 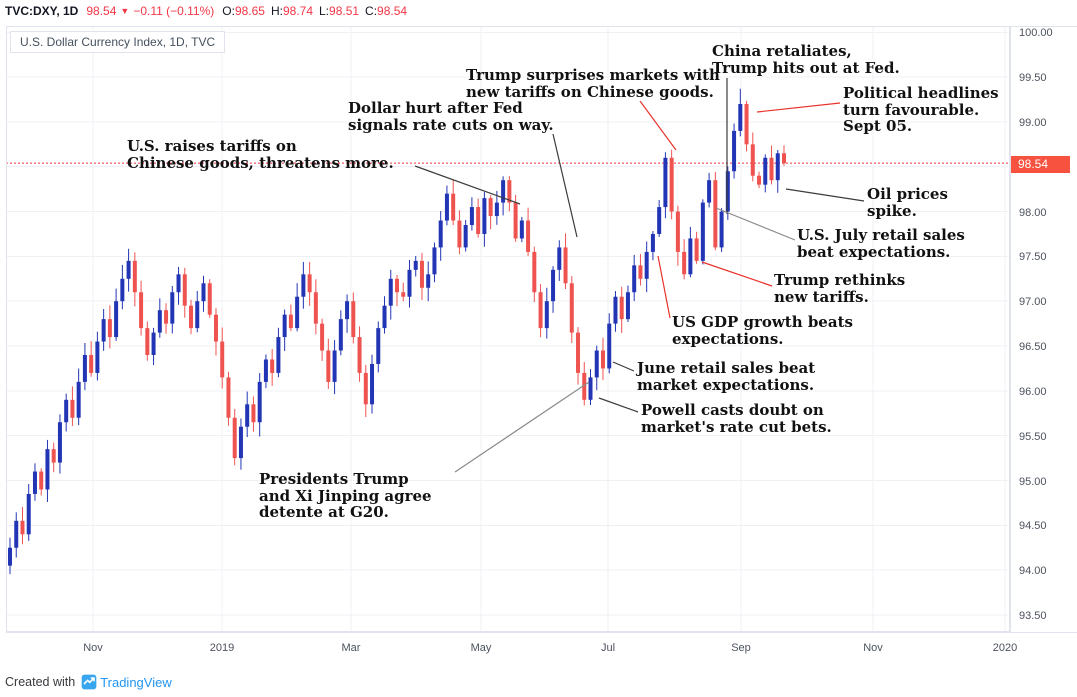 What do you see at coordinates (291, 11) in the screenshot?
I see `high-value: H:98.74` at bounding box center [291, 11].